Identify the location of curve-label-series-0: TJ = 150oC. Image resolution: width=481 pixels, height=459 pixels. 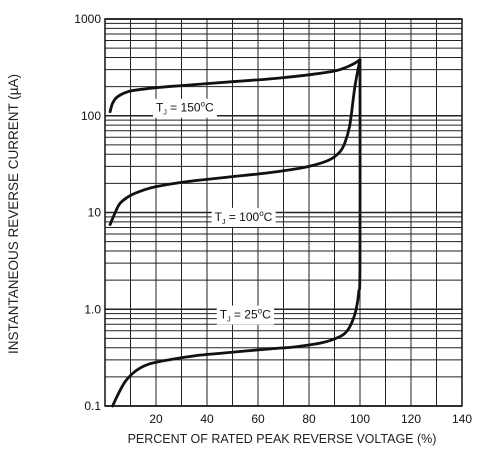
(185, 108).